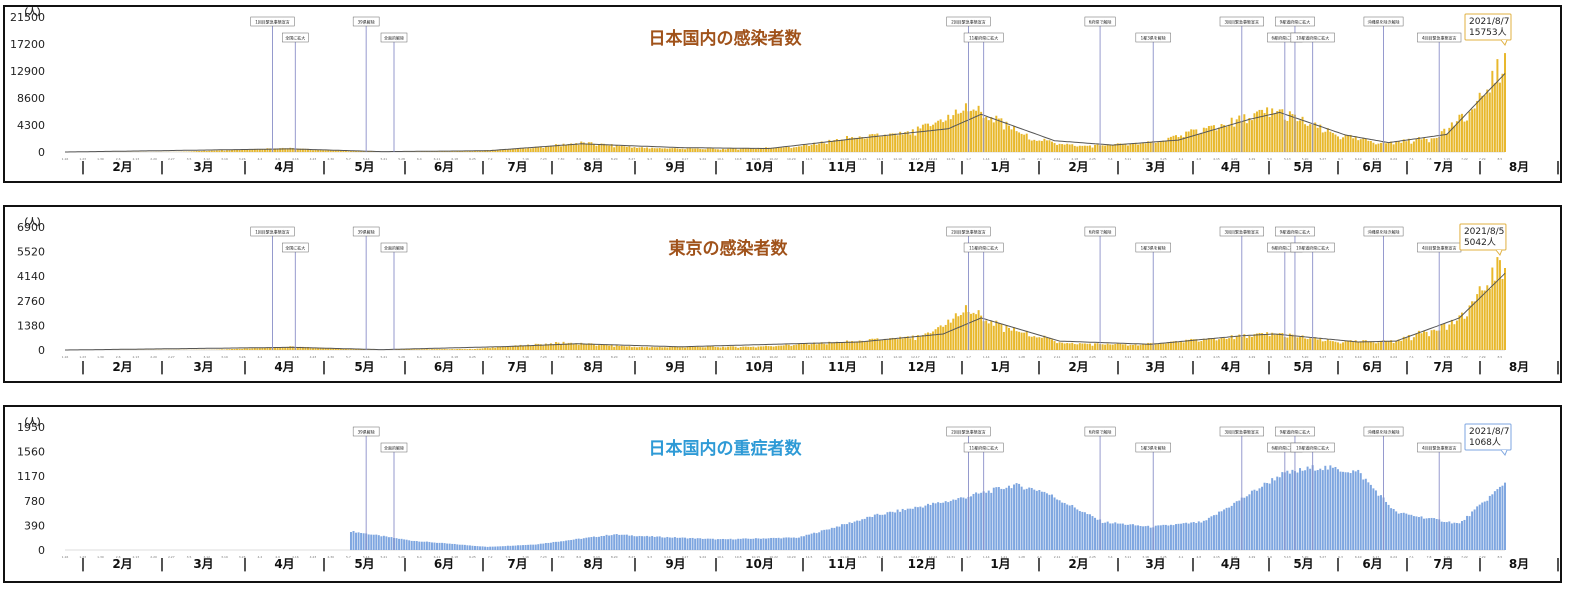  What do you see at coordinates (437, 357) in the screenshot?
I see `x-date-tick: 6.11` at bounding box center [437, 357].